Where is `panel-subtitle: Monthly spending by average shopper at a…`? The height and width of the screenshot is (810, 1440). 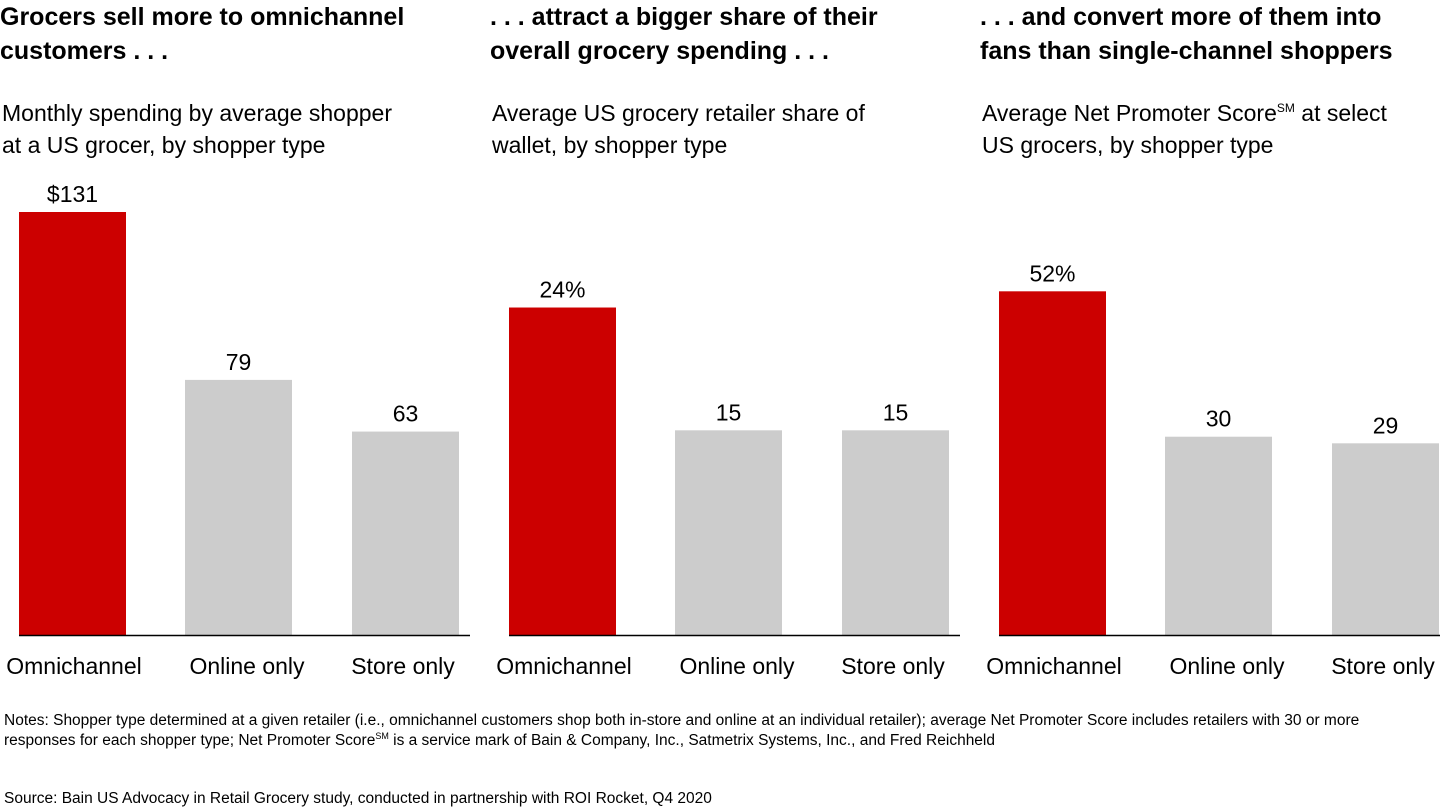 panel-subtitle: Monthly spending by average shopper at a… is located at coordinates (197, 129).